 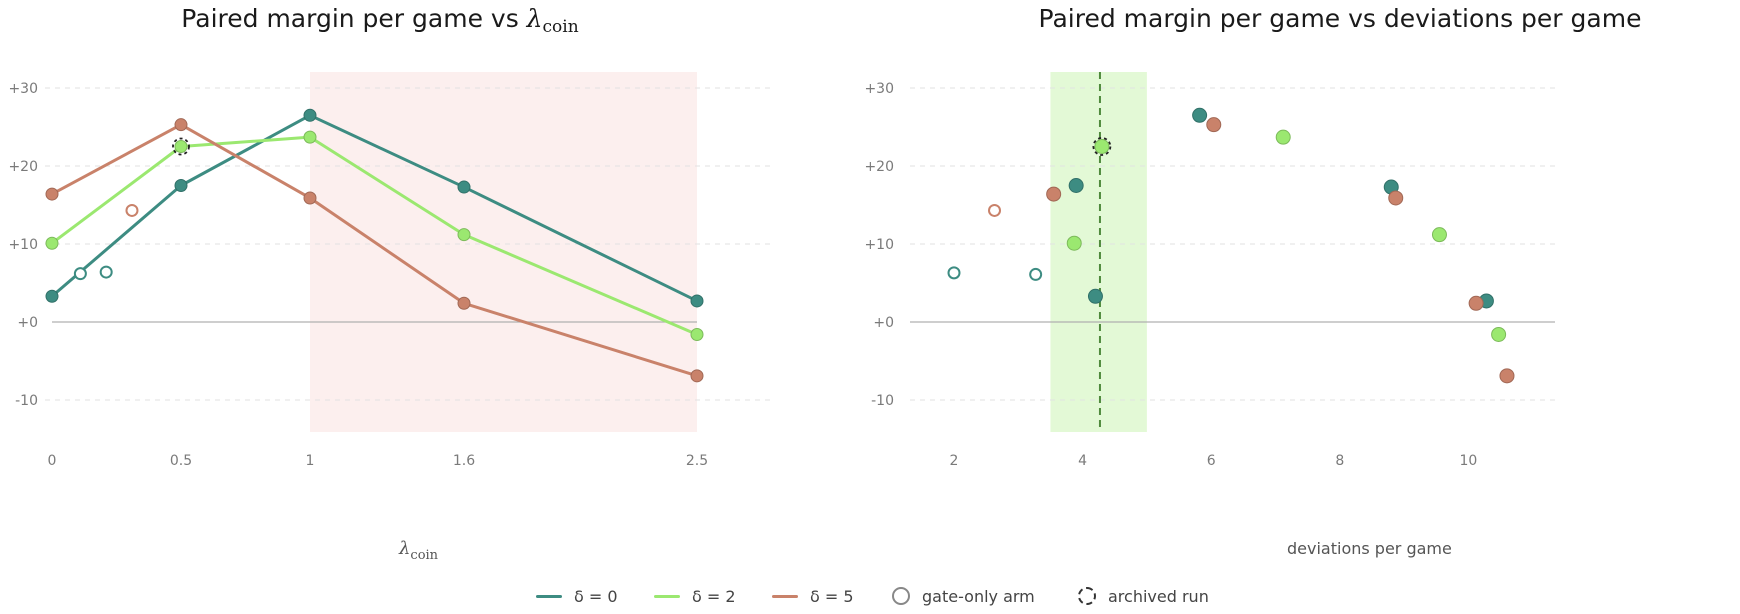 I want to click on right-x-tick-label: 8, so click(x=1339, y=461).